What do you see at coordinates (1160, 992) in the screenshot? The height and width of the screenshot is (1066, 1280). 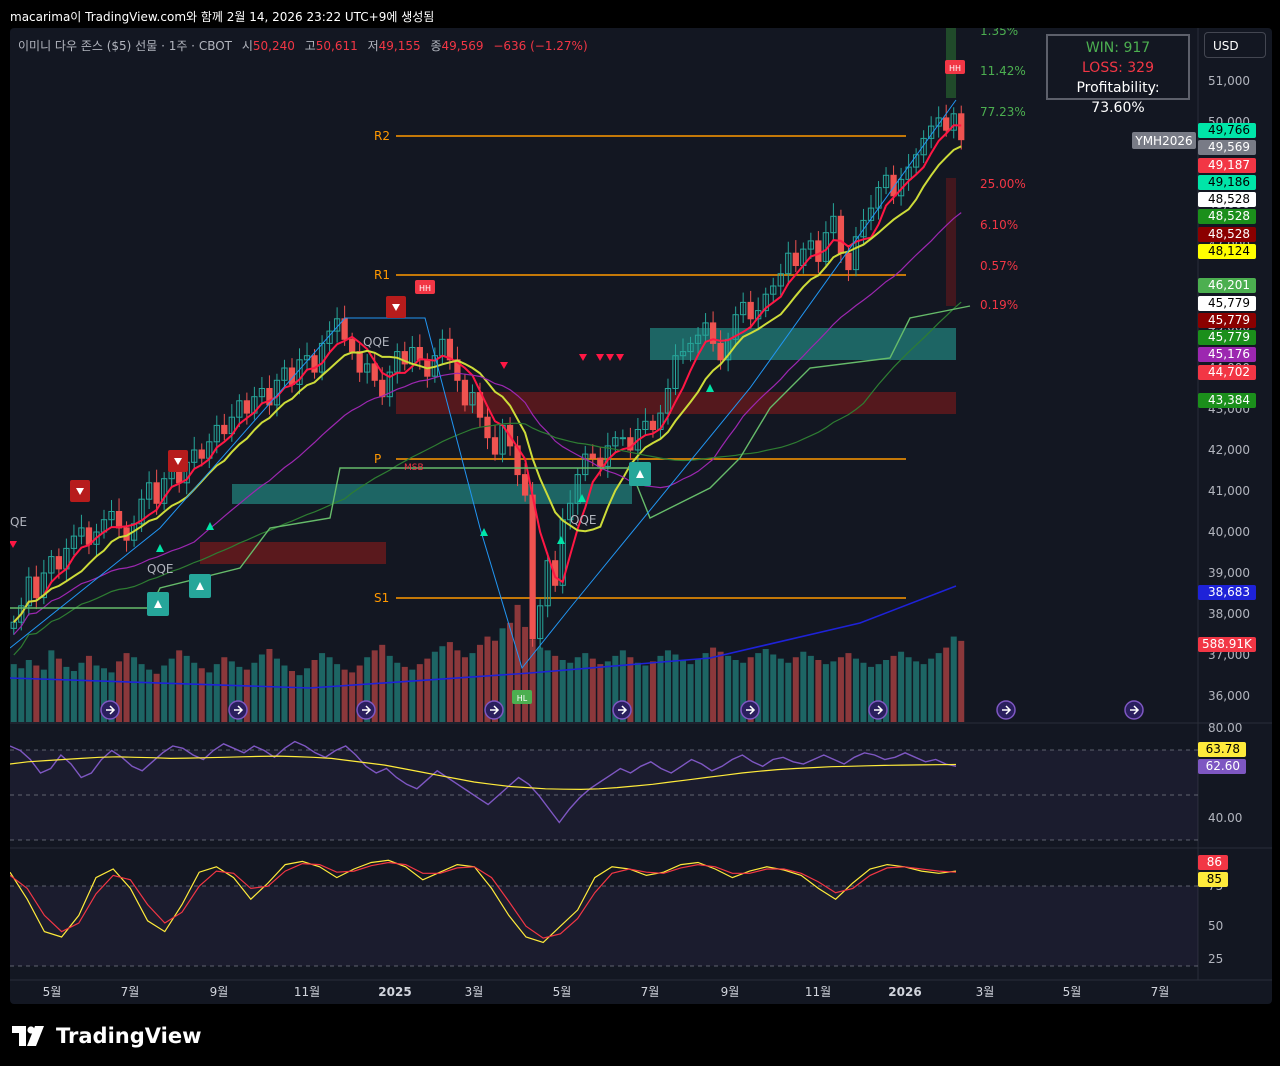 I see `time-axis-label: 7월` at bounding box center [1160, 992].